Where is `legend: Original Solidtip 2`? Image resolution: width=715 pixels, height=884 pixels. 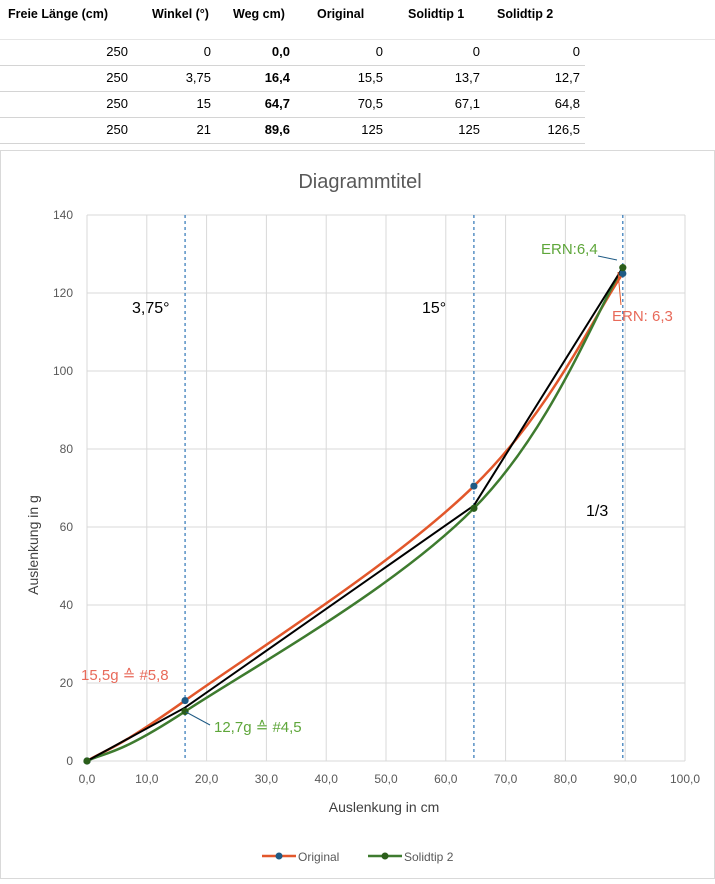
legend: Original Solidtip 2 is located at coordinates (358, 857).